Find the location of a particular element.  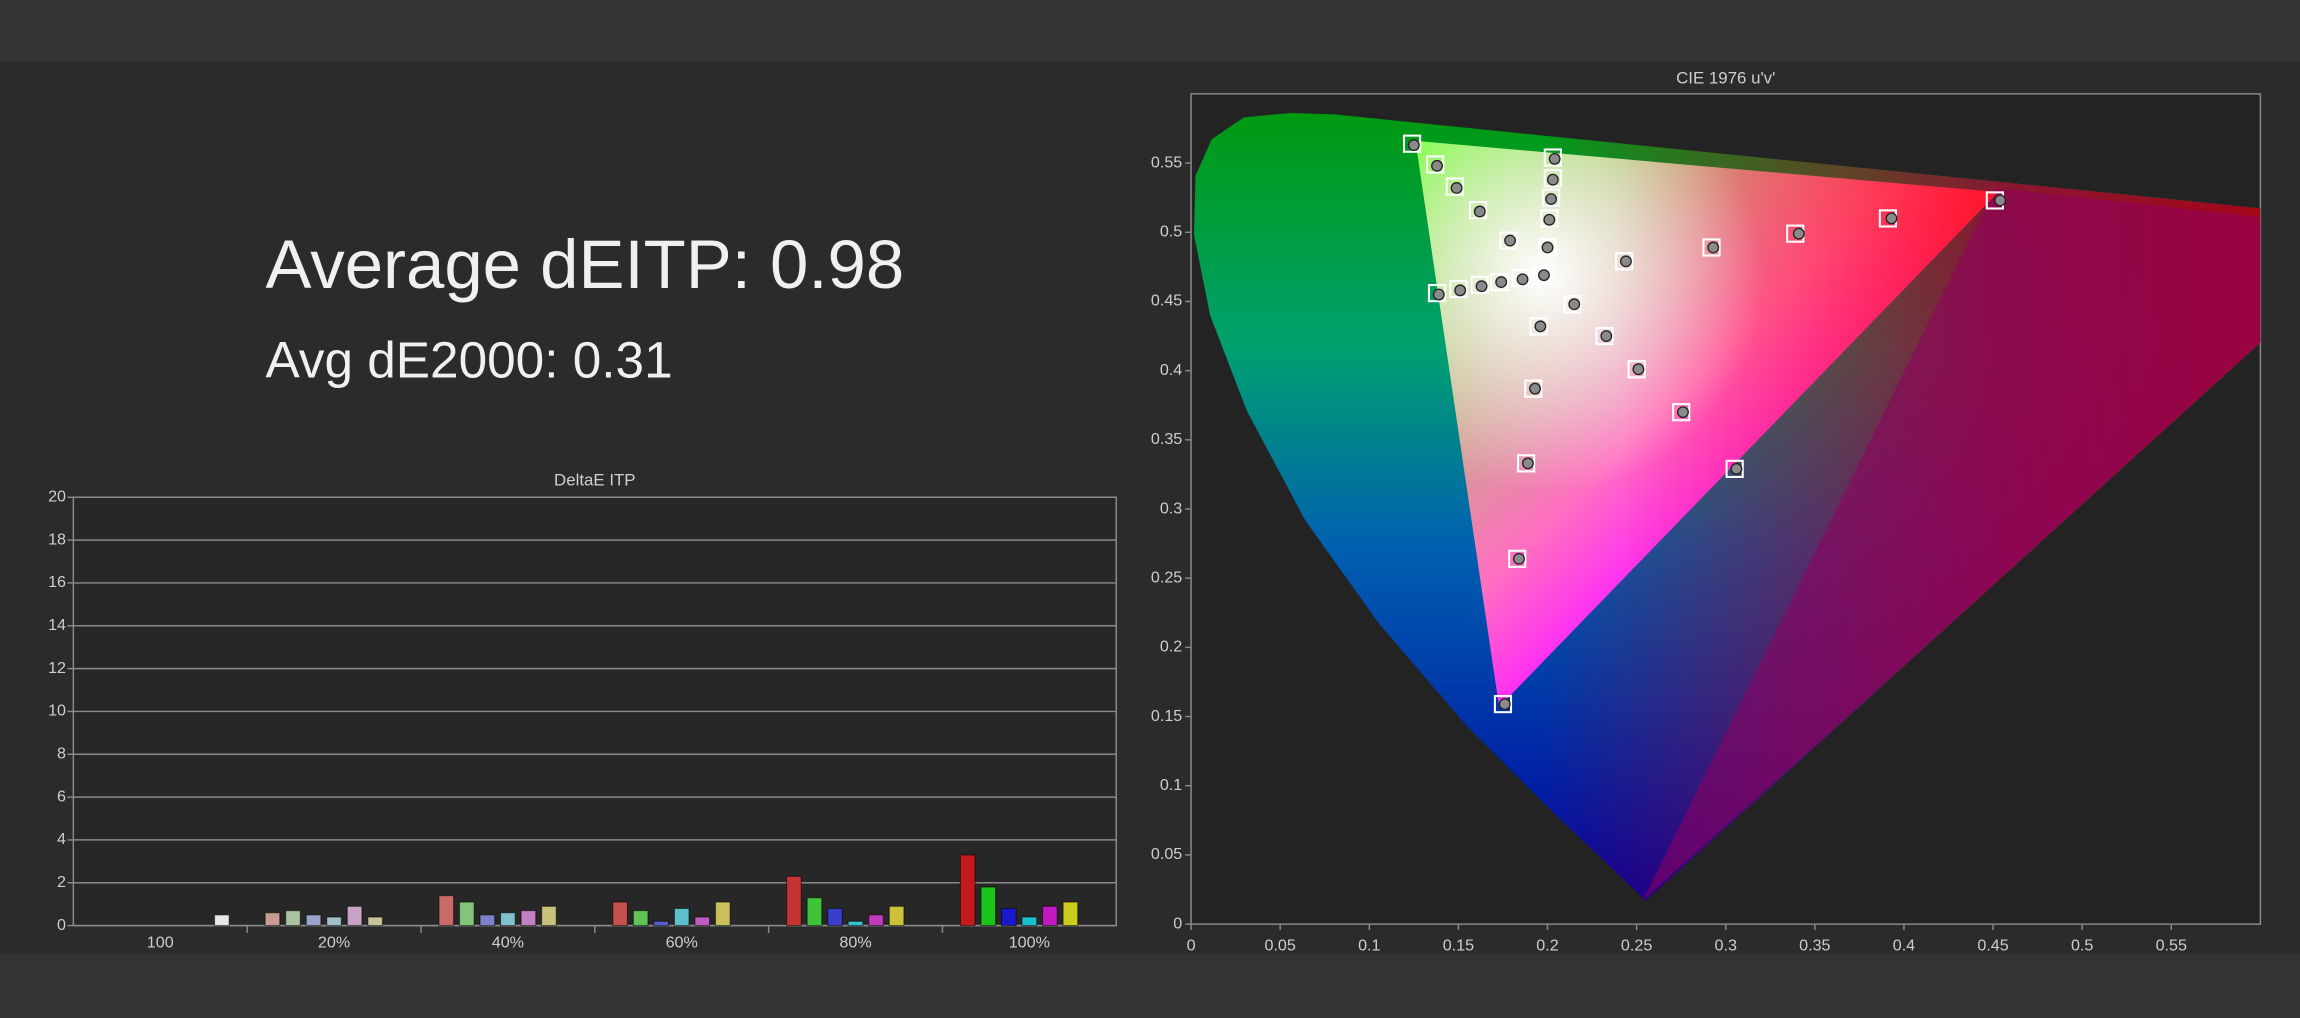

x-tick-label: 0.35 is located at coordinates (1814, 945).